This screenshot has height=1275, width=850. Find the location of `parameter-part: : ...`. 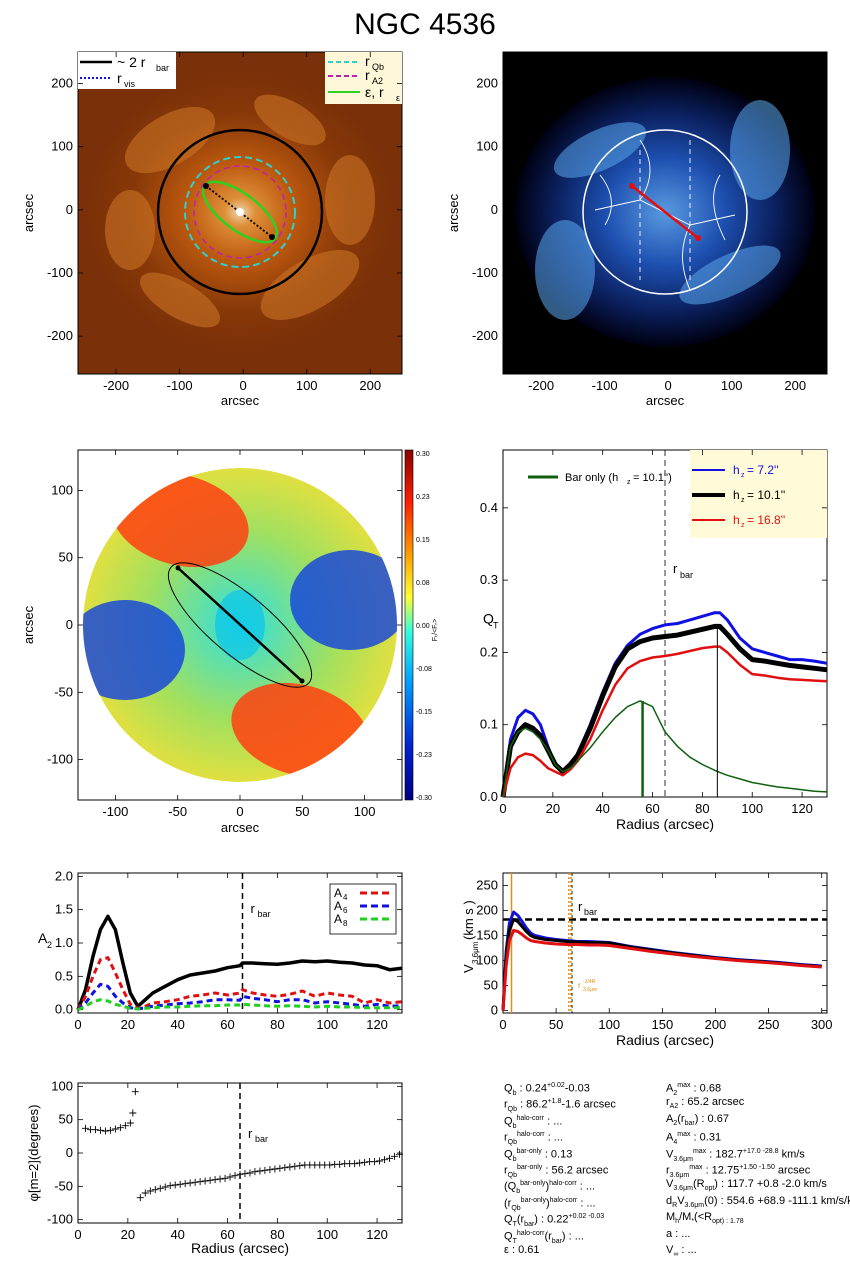

parameter-part: : ... is located at coordinates (586, 1187).